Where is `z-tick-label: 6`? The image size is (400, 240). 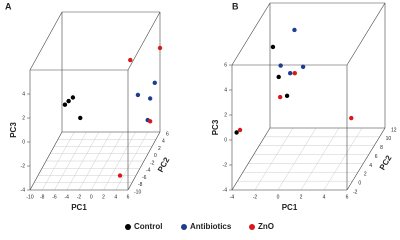 z-tick-label: 6 is located at coordinates (225, 65).